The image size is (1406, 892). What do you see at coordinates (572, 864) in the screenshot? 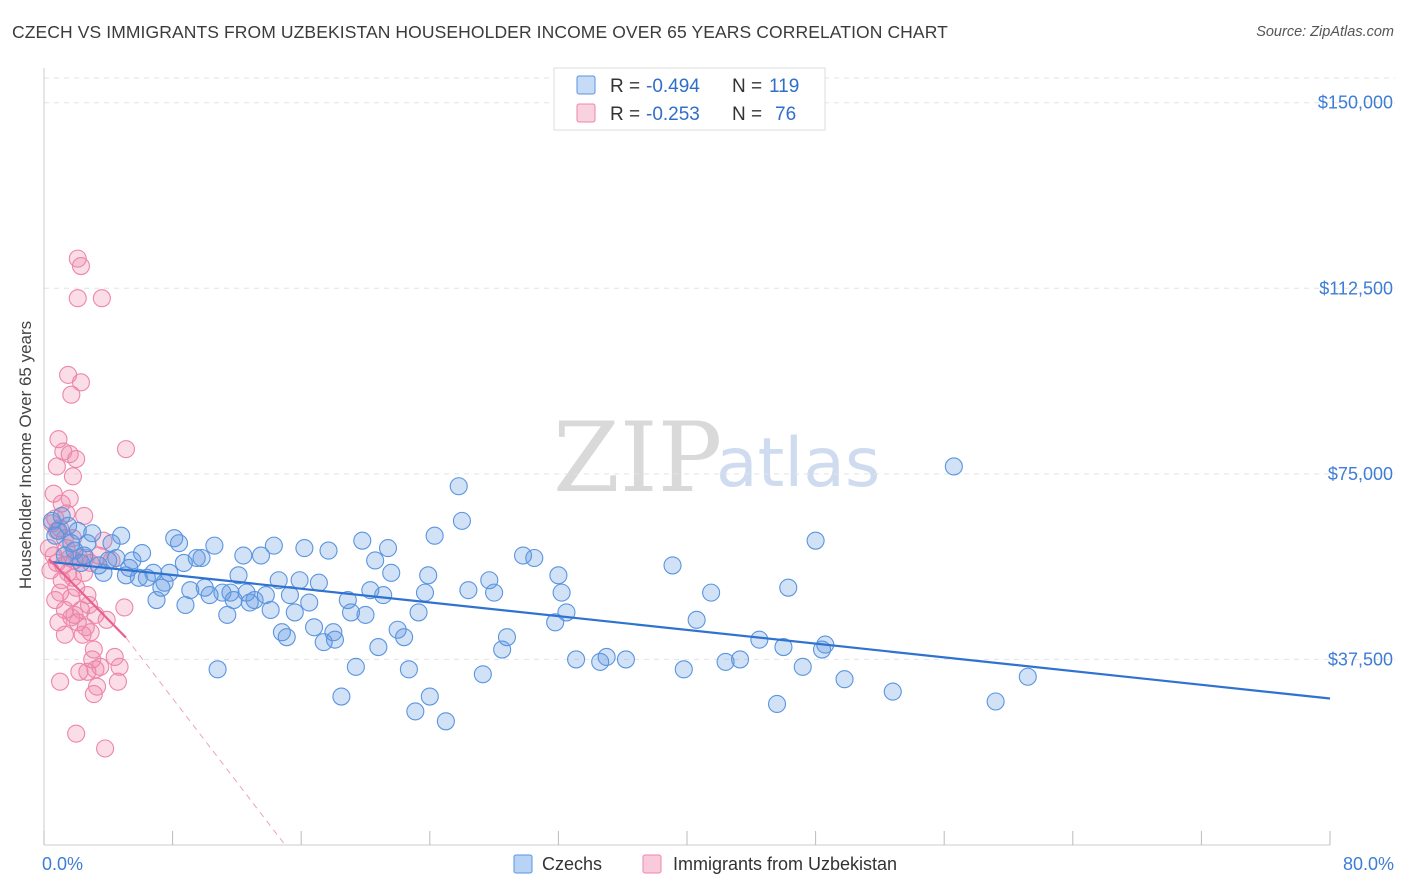
I see `bottom-legend-czechs: Czechs` at bounding box center [572, 864].